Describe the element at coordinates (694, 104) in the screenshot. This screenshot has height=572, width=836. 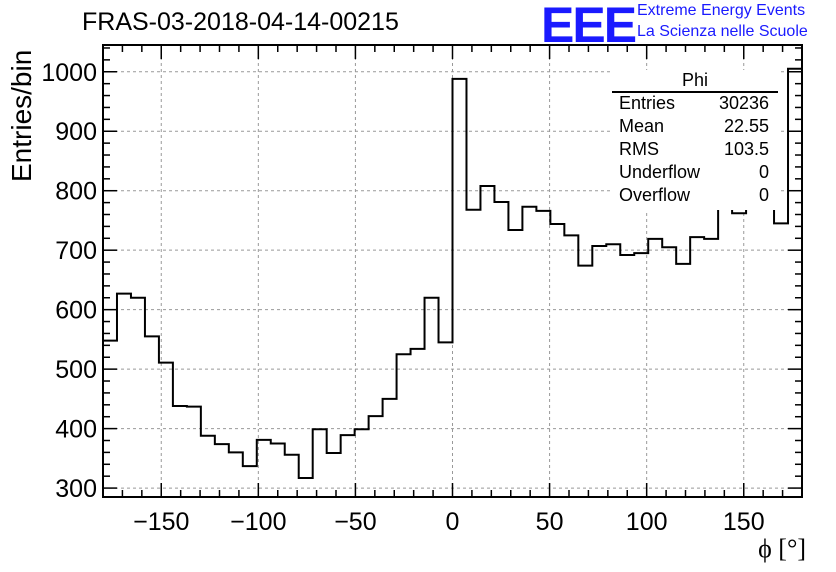
I see `stat-row-entries: Entries 30236` at that location.